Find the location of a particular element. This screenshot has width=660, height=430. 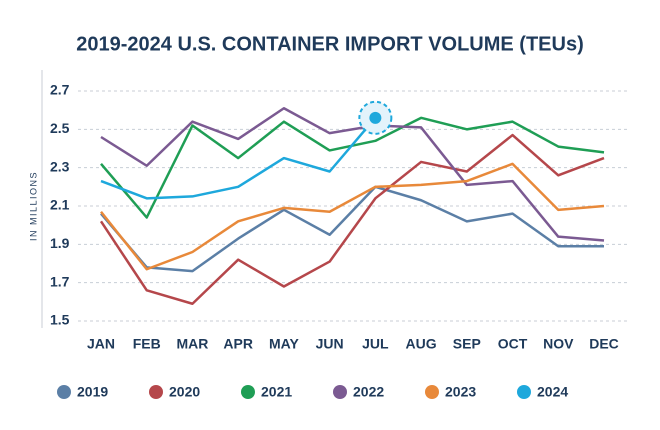

legend-label: 2024 is located at coordinates (552, 392).